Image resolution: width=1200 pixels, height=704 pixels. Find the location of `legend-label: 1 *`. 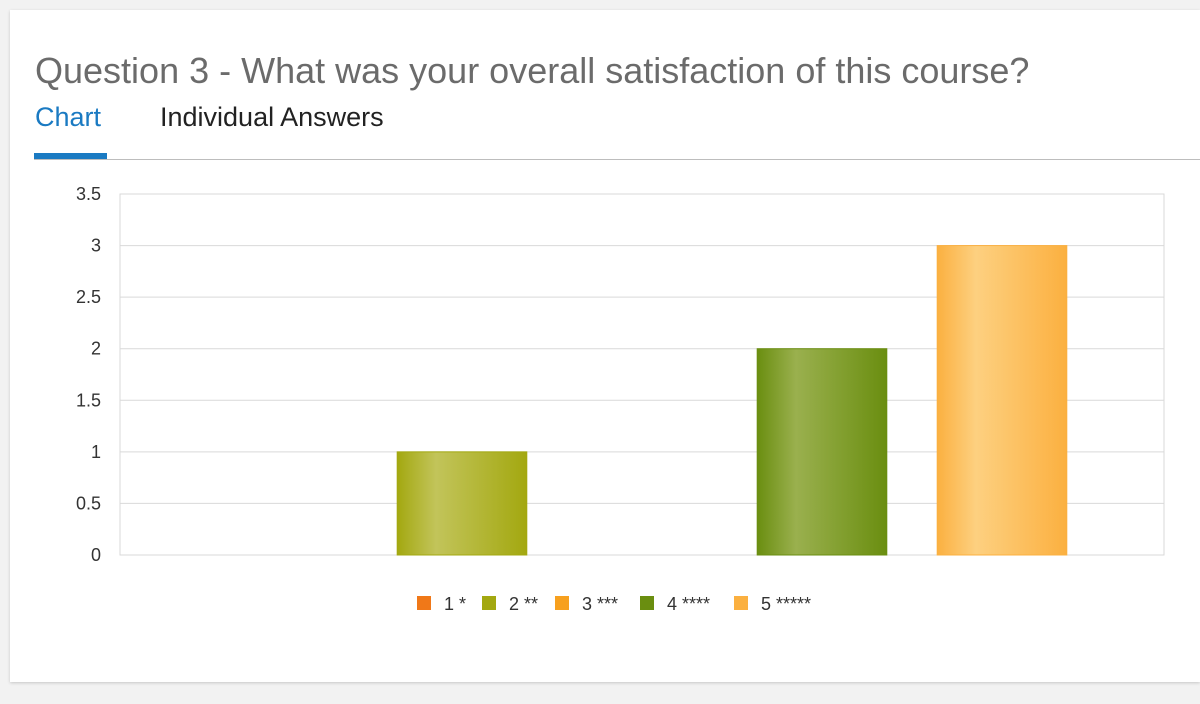

legend-label: 1 * is located at coordinates (455, 604).